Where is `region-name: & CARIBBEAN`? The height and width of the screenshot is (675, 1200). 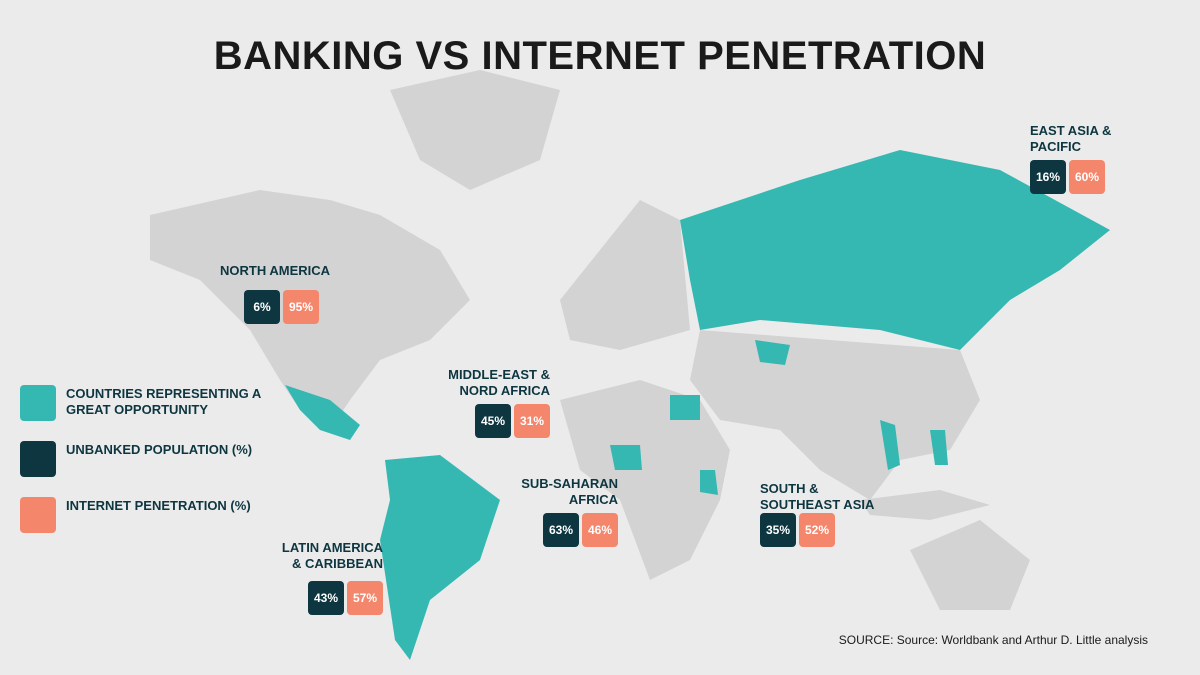
region-name: & CARIBBEAN is located at coordinates (337, 563).